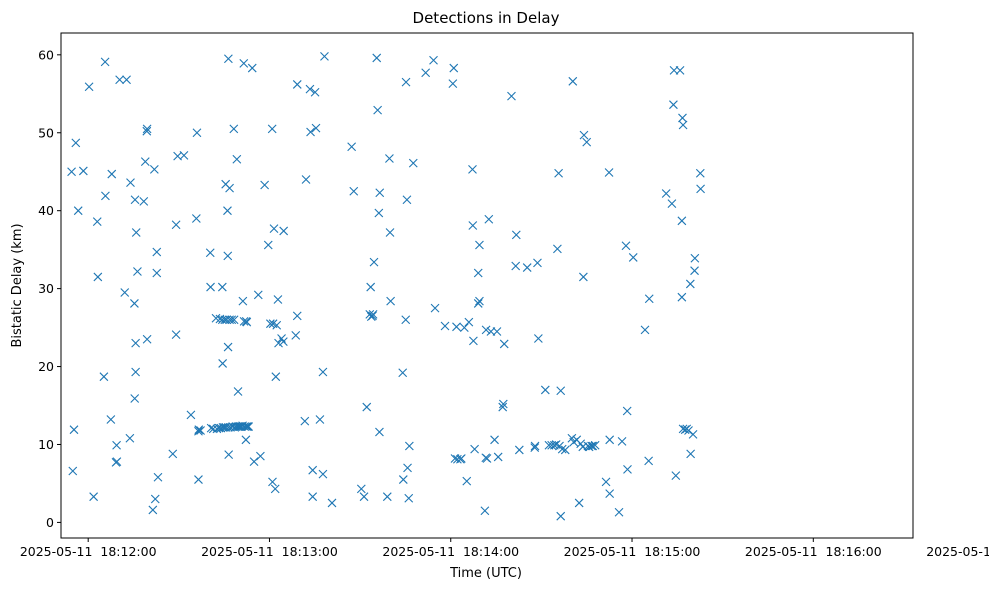  I want to click on y-tick-label: 10, so click(46, 444).